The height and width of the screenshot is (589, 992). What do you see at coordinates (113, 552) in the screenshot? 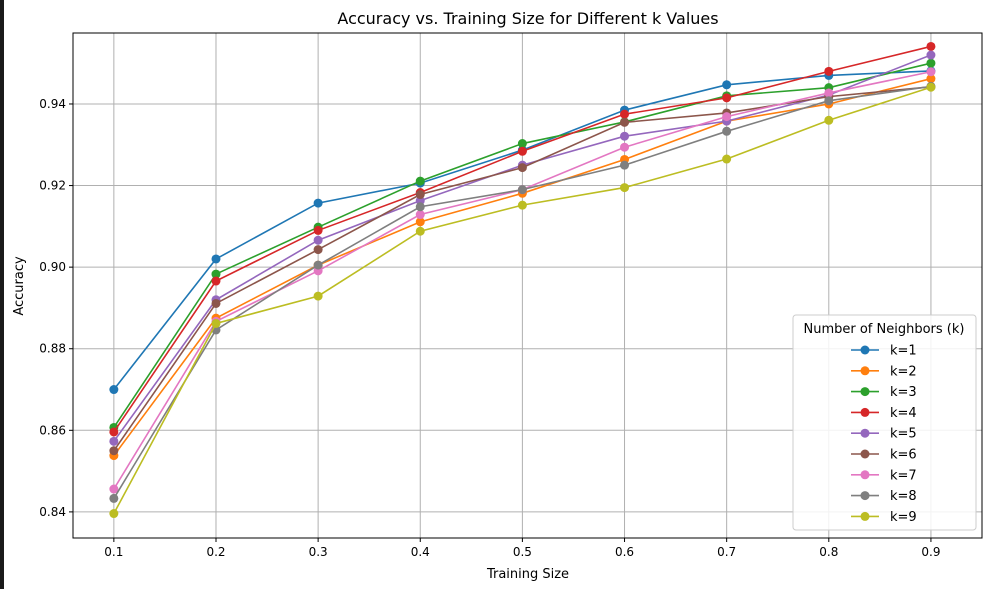
I see `x-tick-label: 0.1` at bounding box center [113, 552].